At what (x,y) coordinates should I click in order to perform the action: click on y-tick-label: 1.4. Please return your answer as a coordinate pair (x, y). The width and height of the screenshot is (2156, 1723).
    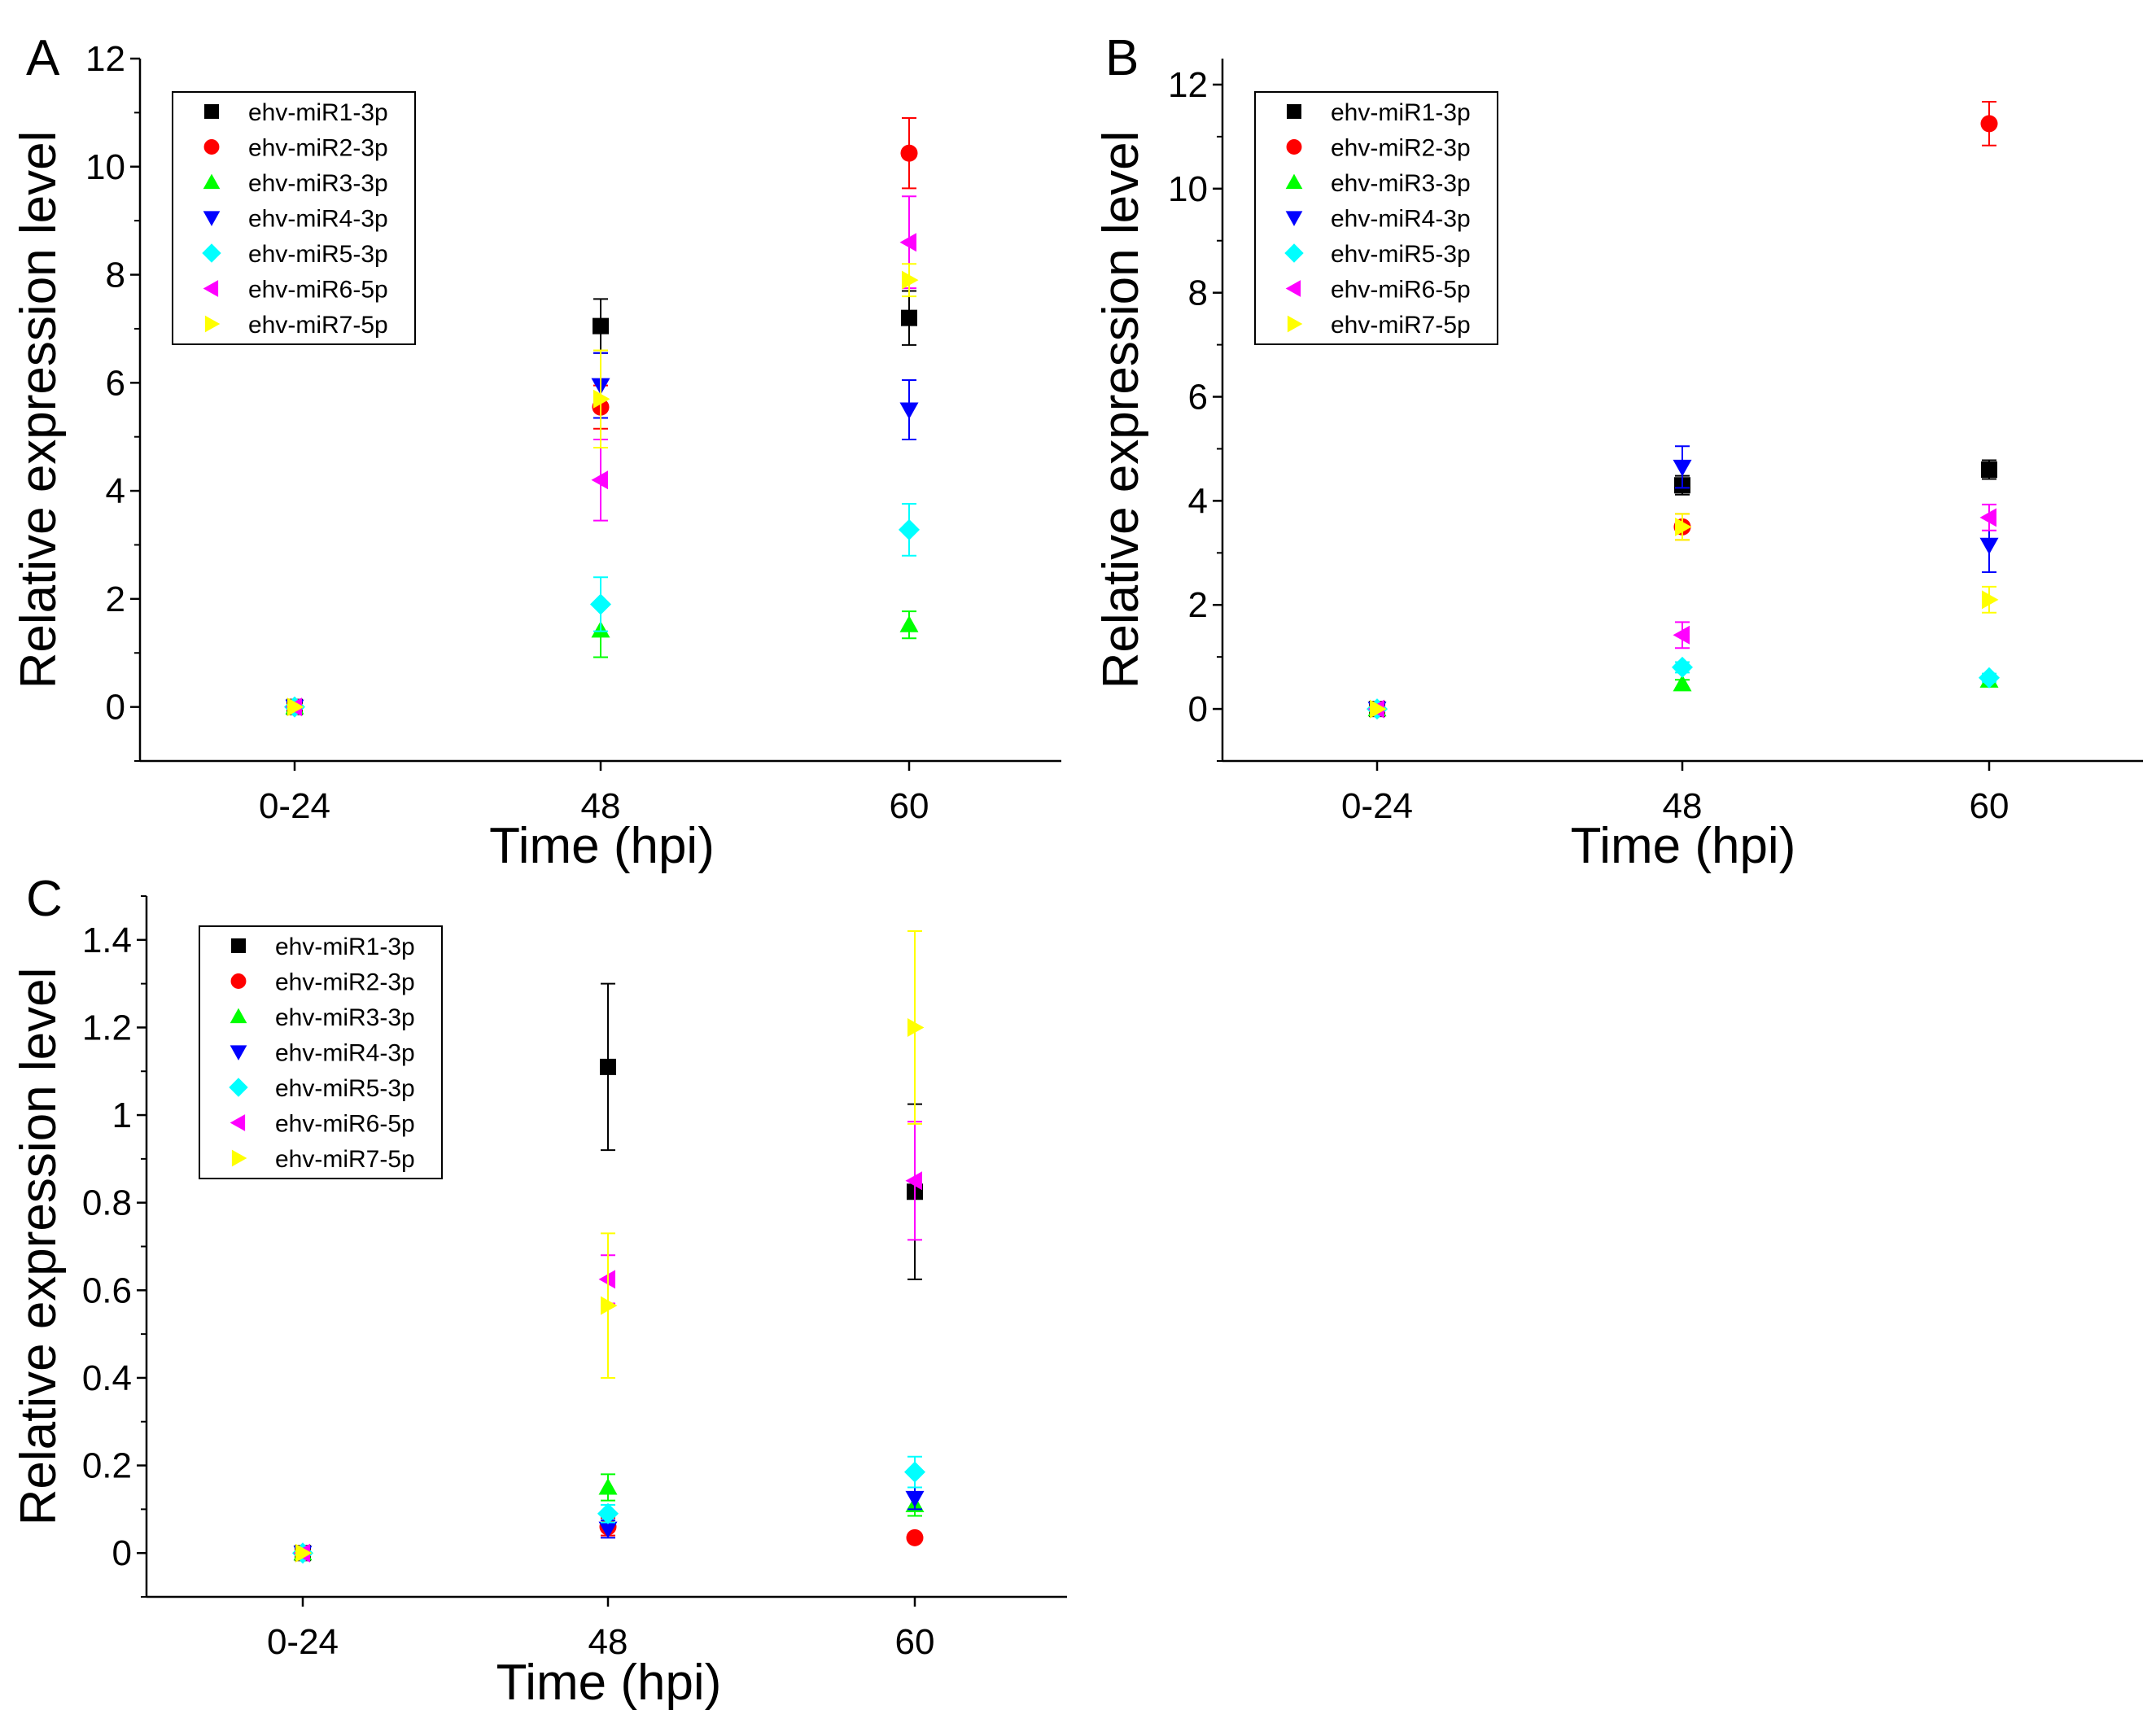
    Looking at the image, I should click on (107, 940).